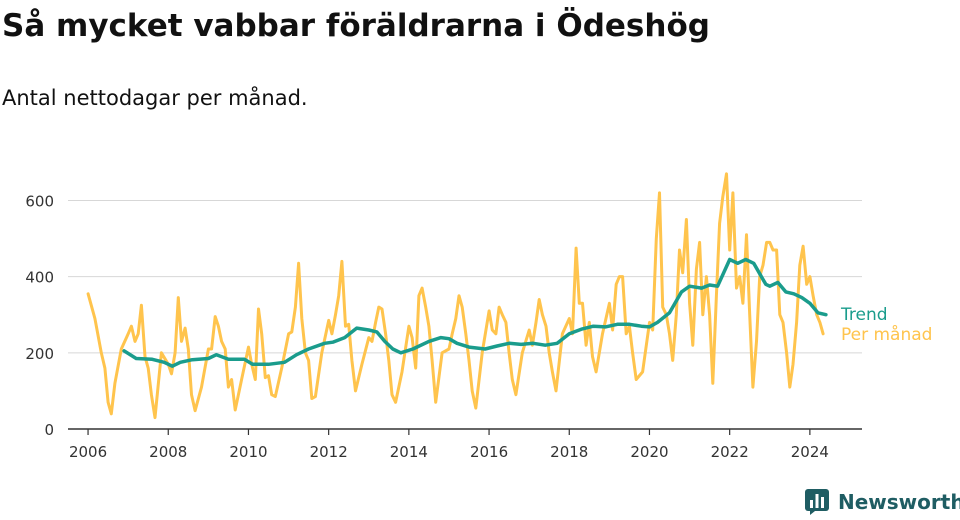 The image size is (960, 520). What do you see at coordinates (649, 452) in the screenshot?
I see `x-tick-label: 2020` at bounding box center [649, 452].